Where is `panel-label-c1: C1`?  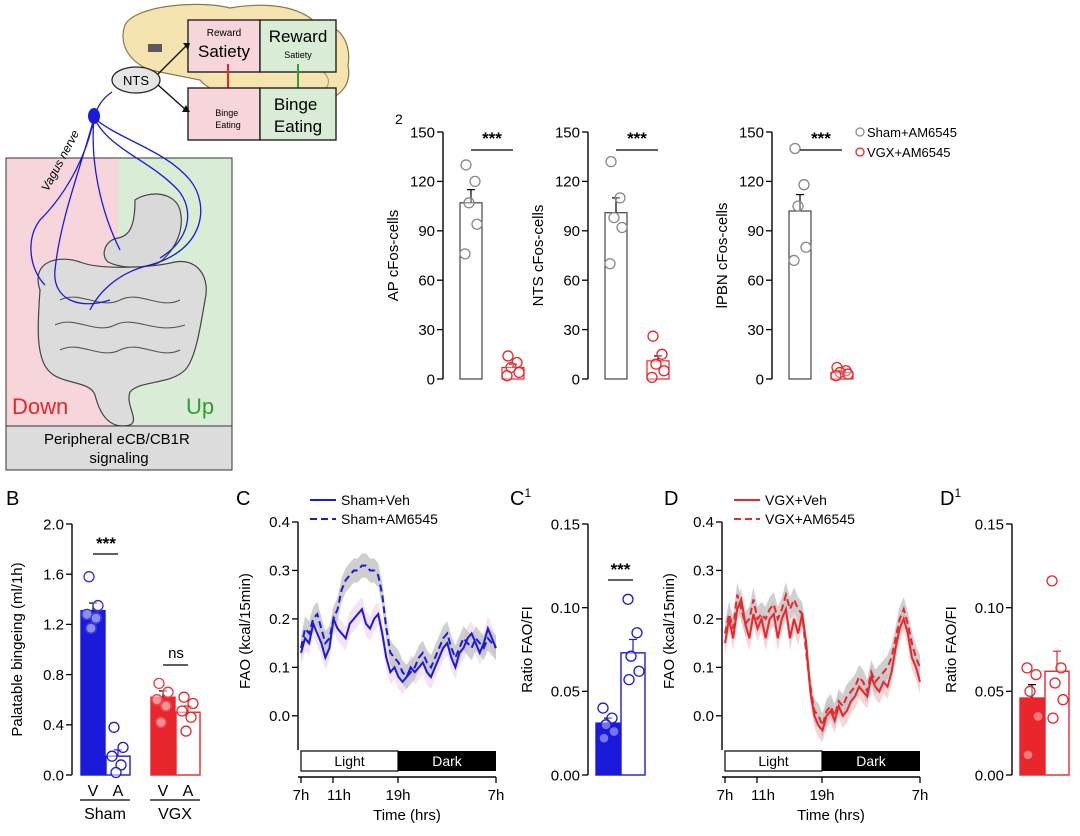
panel-label-c1: C1 is located at coordinates (520, 498).